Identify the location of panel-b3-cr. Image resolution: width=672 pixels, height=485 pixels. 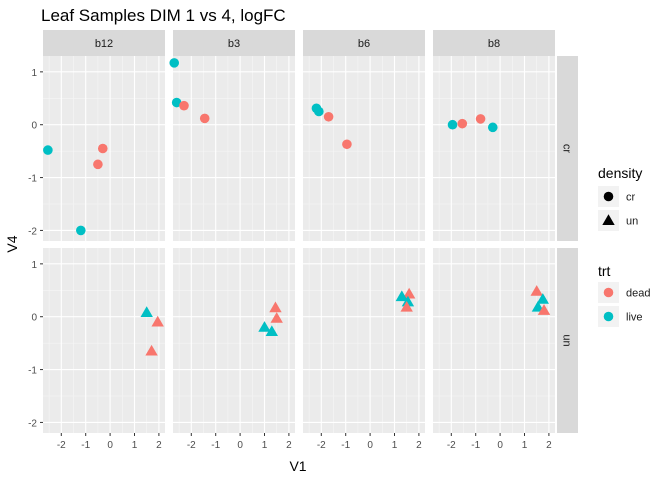
(234, 148).